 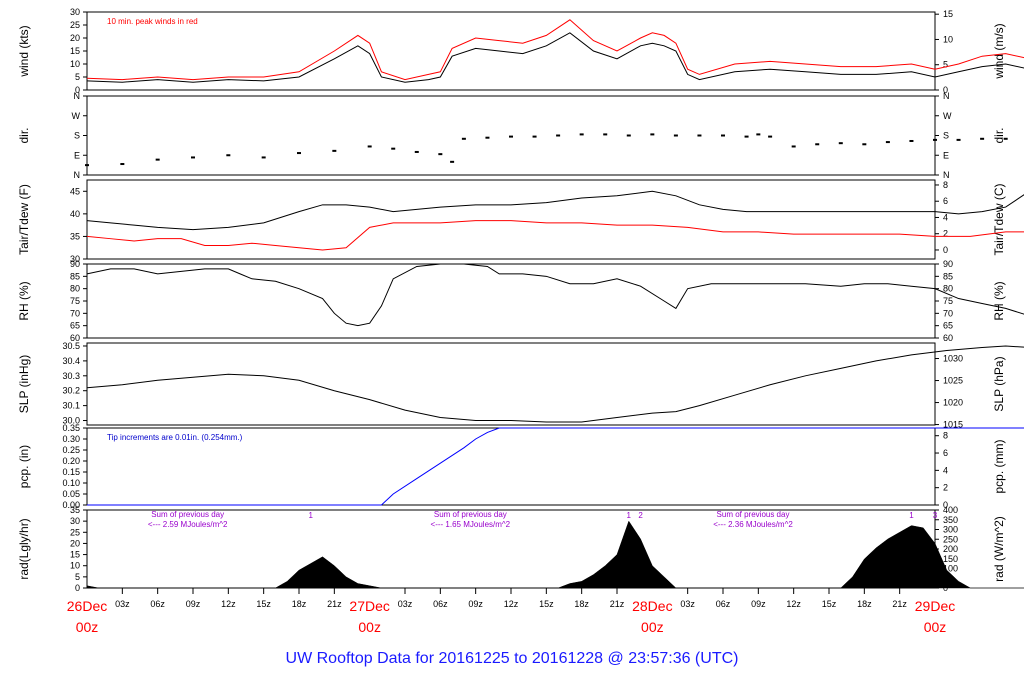 What do you see at coordinates (946, 136) in the screenshot?
I see `y-tick-label-right: S` at bounding box center [946, 136].